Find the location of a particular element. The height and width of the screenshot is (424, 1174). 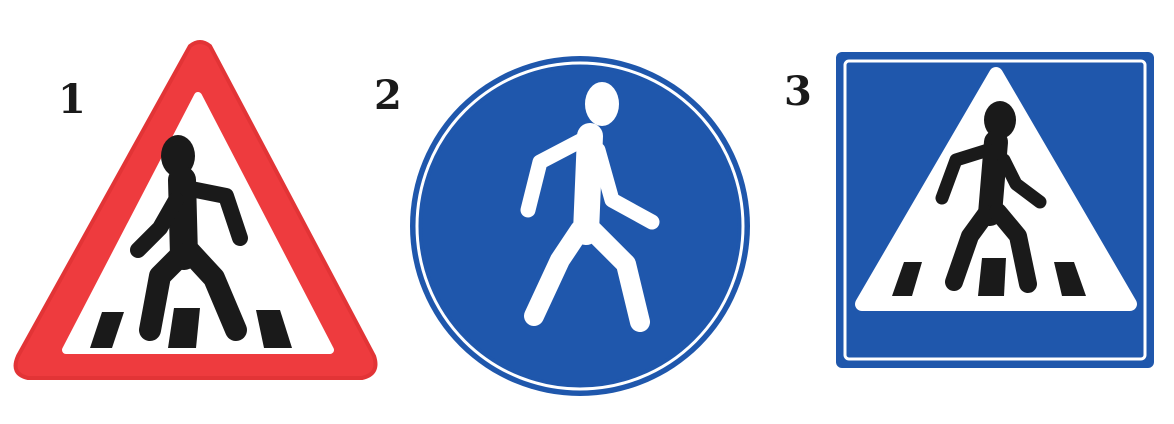

pedestrian-icon is located at coordinates (590, 207).